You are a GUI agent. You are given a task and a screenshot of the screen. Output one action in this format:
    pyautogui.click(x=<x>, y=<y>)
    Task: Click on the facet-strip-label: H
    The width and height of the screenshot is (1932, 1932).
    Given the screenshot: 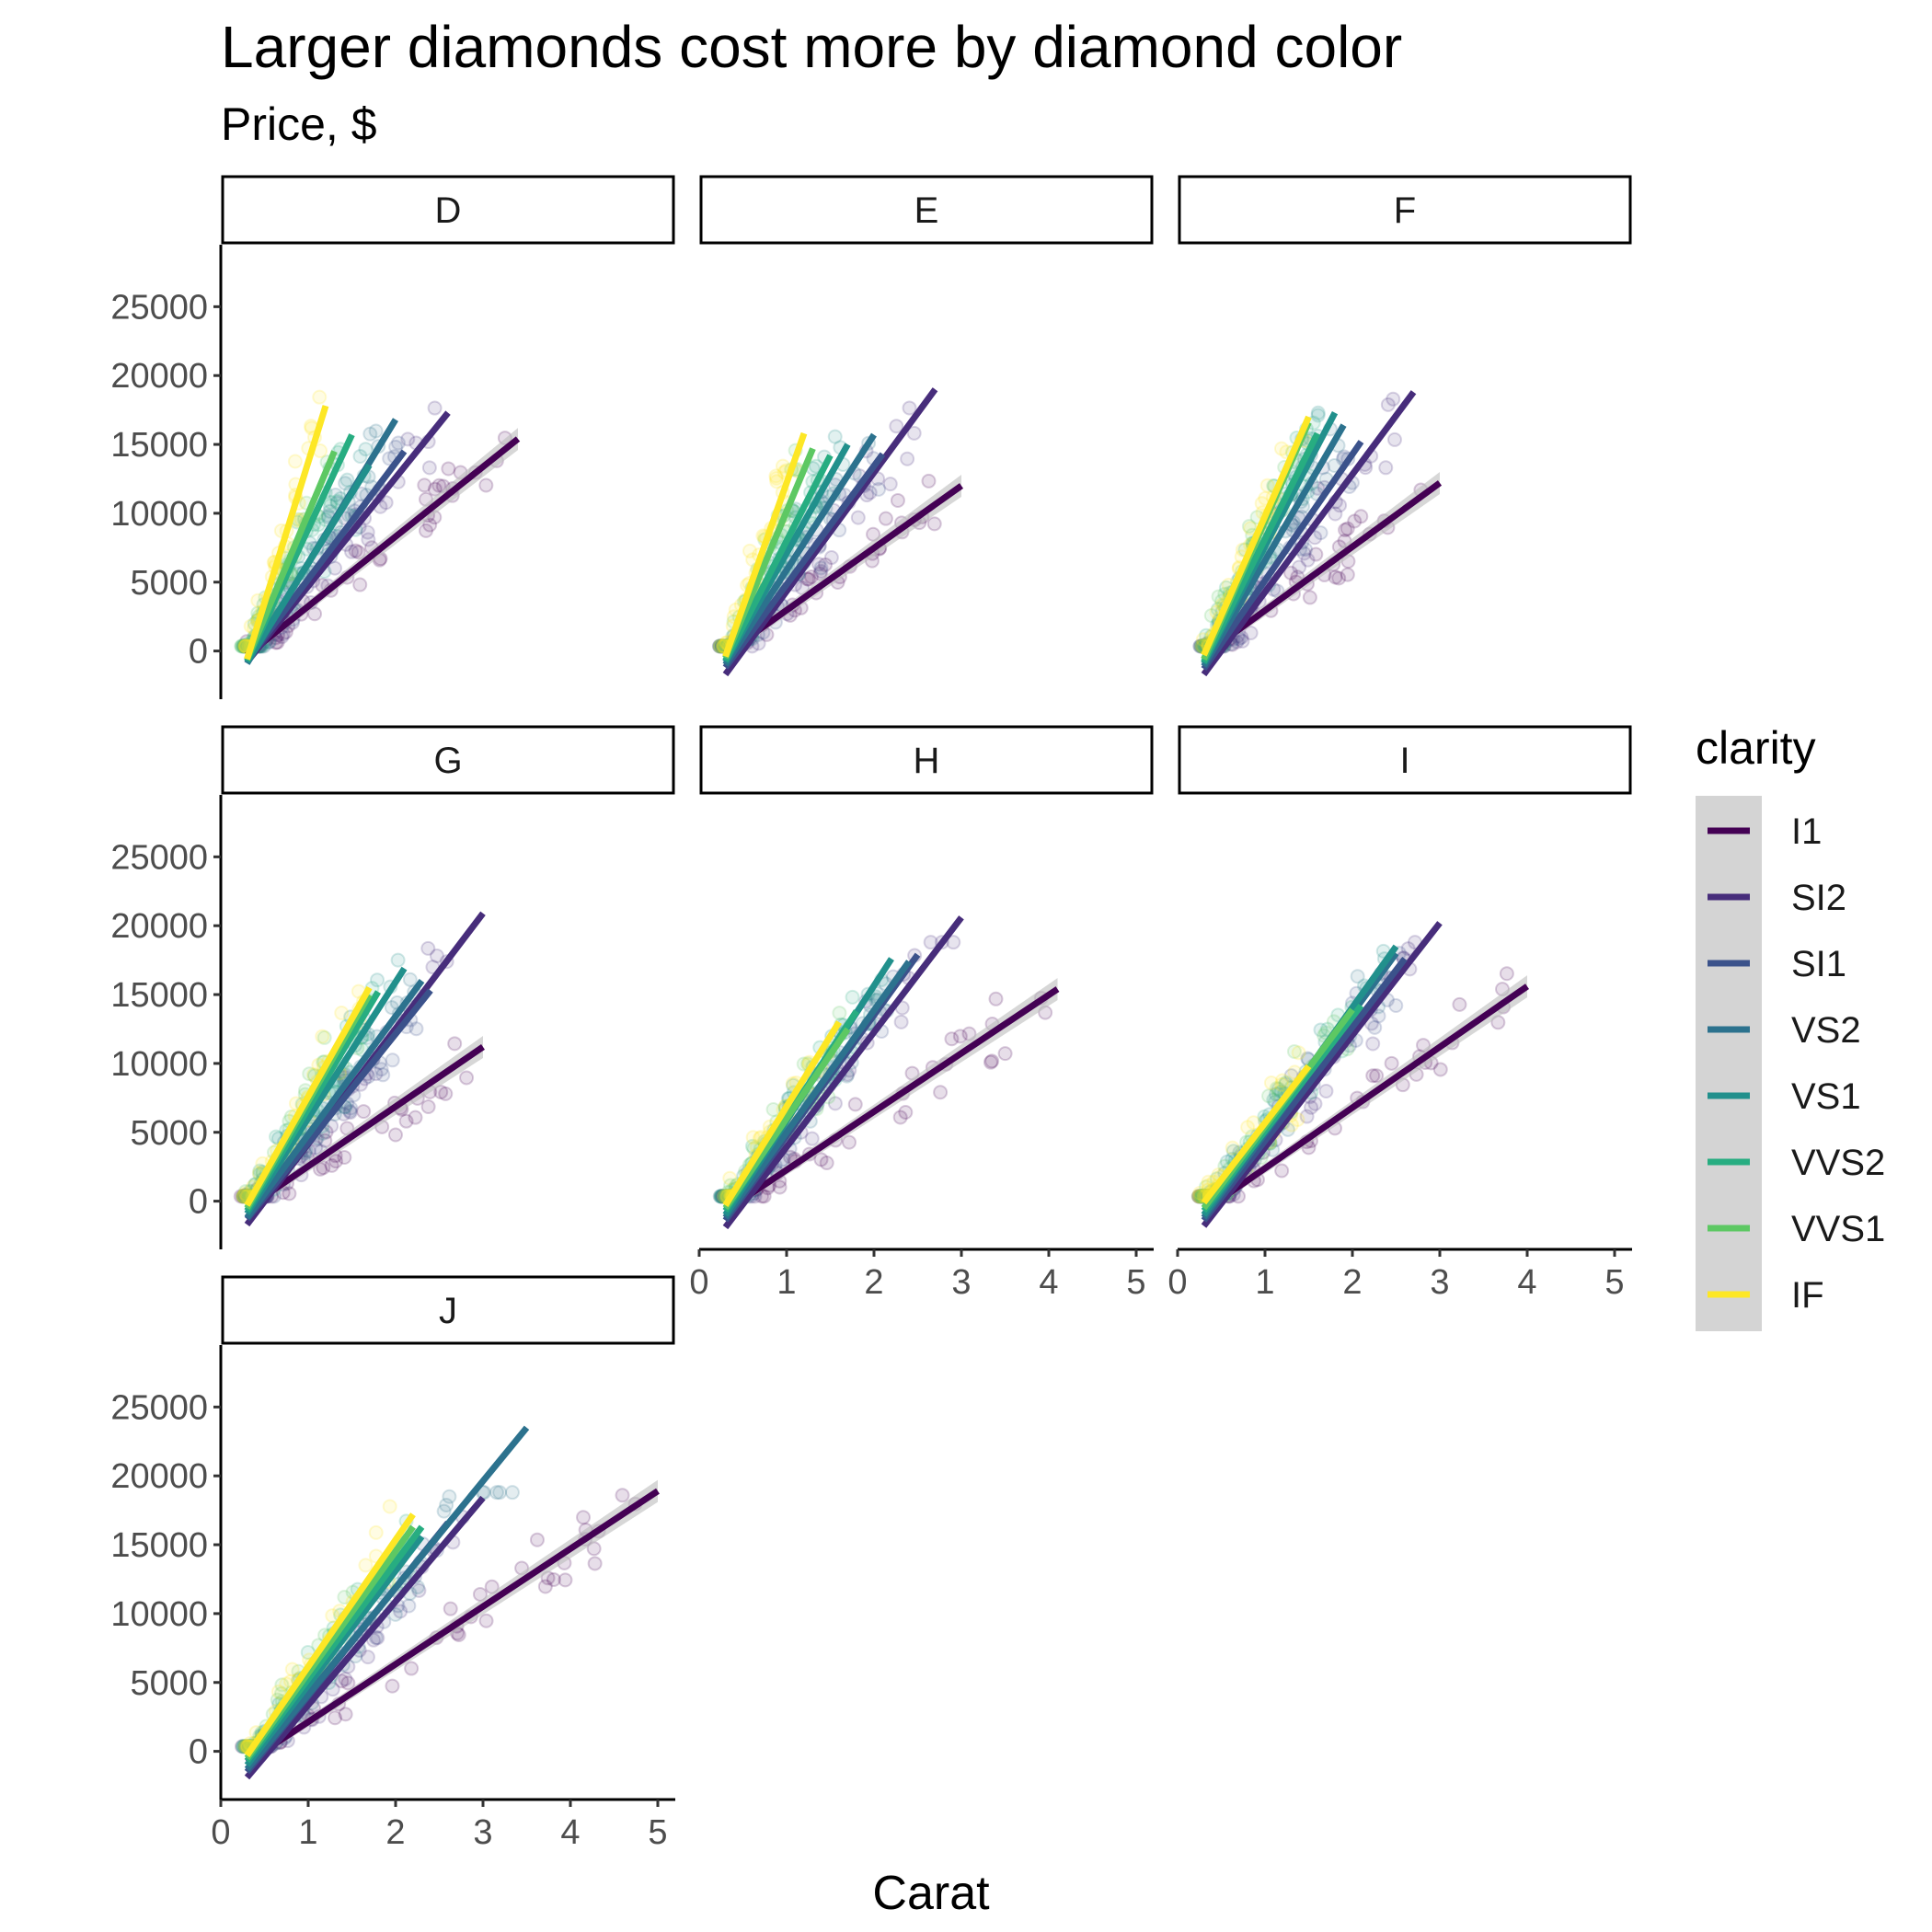 What is the action you would take?
    pyautogui.click(x=927, y=761)
    